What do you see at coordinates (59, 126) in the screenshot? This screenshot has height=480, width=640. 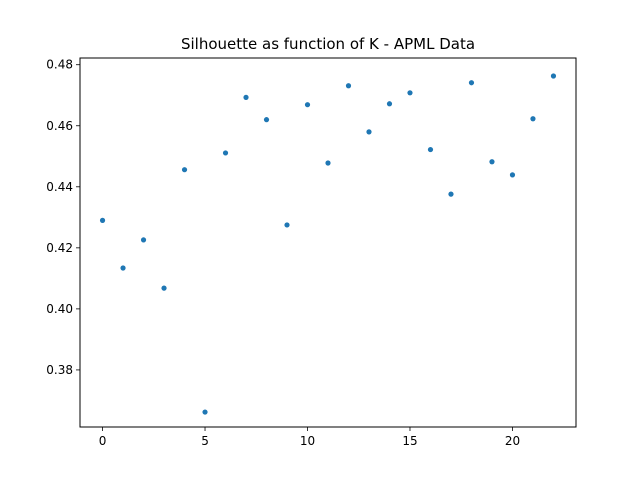 I see `y-tick-label: 0.46` at bounding box center [59, 126].